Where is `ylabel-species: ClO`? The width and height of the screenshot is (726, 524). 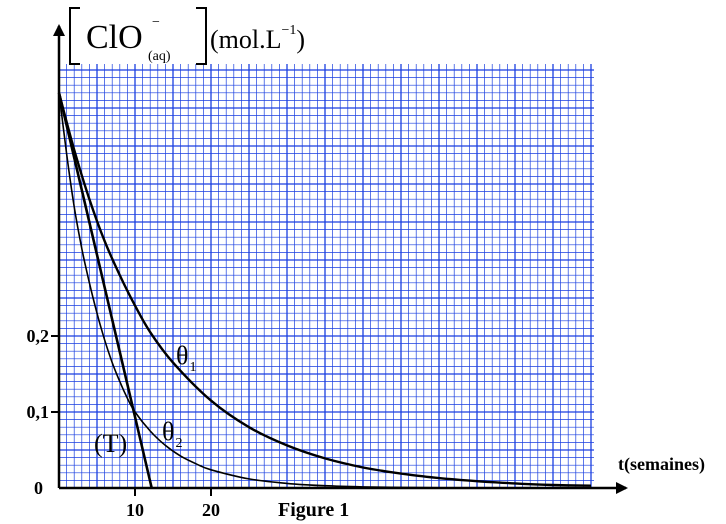 ylabel-species: ClO is located at coordinates (114, 37).